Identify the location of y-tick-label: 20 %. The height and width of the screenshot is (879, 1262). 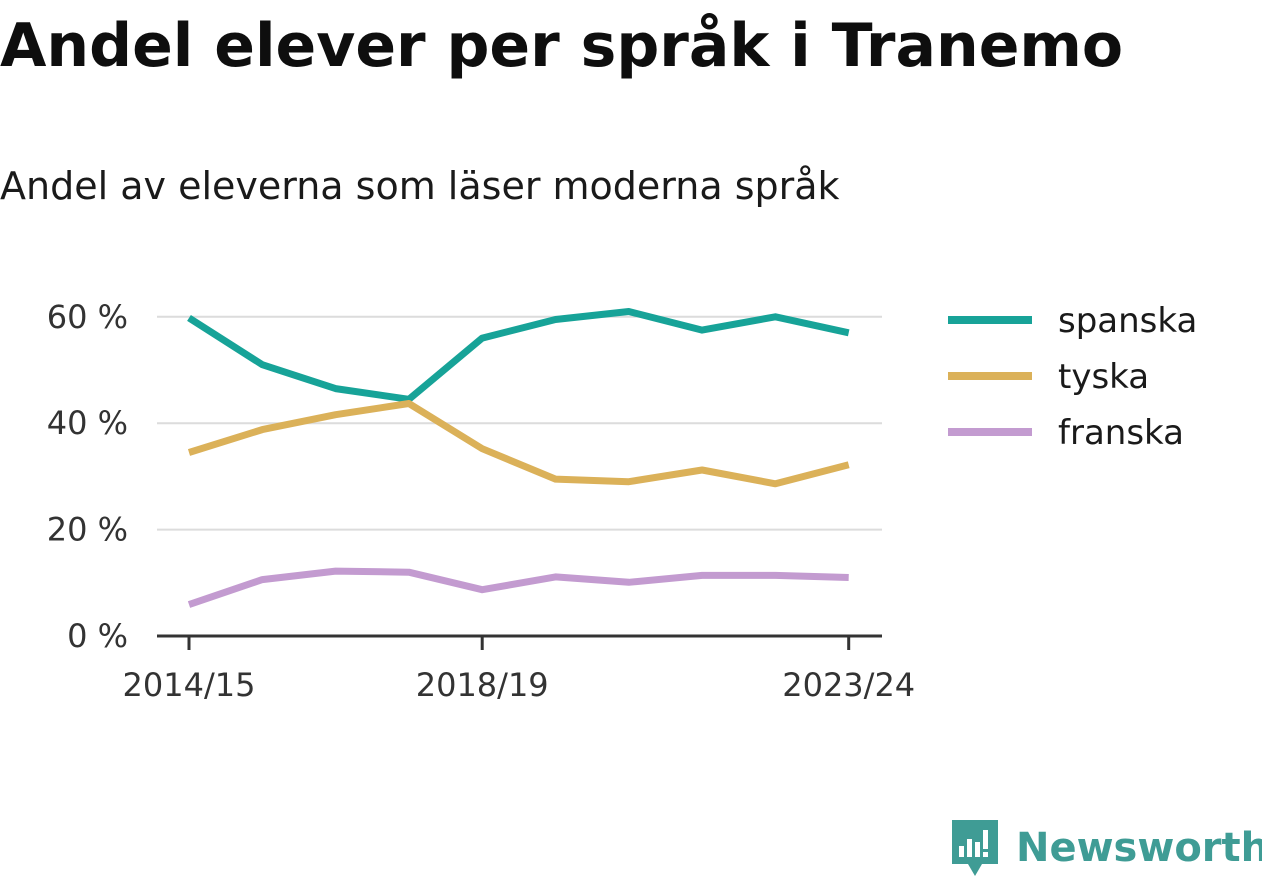
(87, 530).